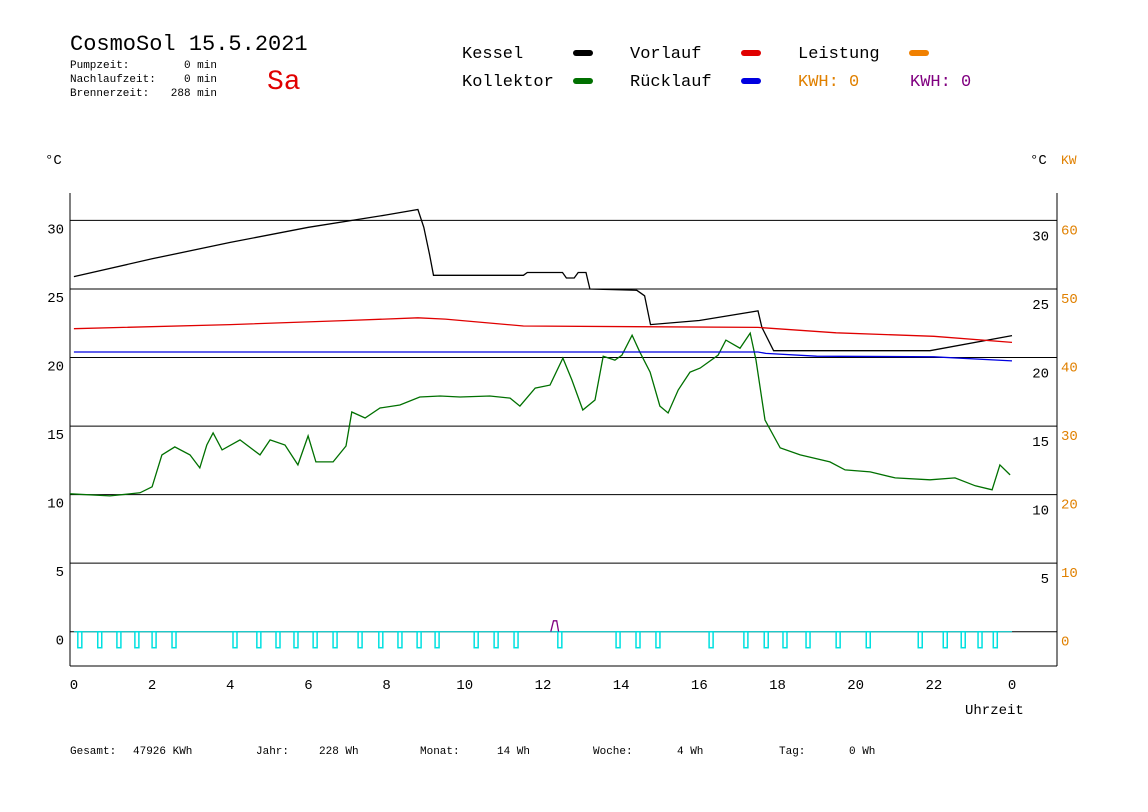  I want to click on y-tick-label: 15, so click(55, 436).